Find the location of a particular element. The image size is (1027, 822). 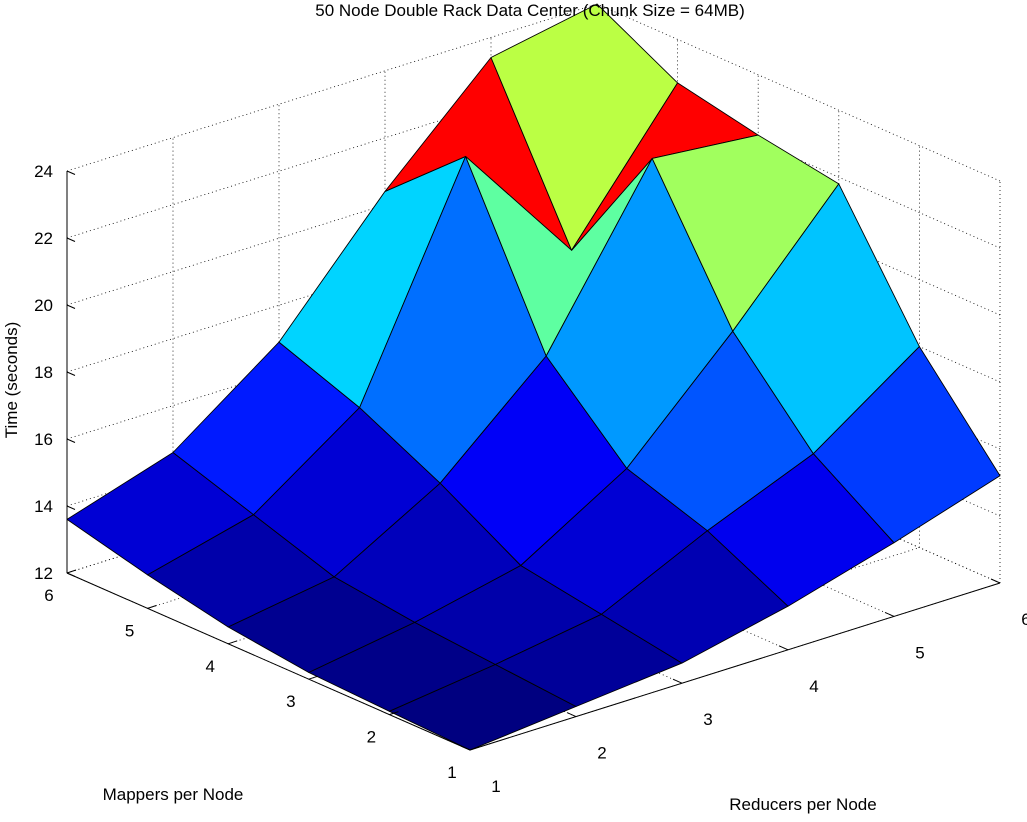

mappers-axis-label: Mappers per Node is located at coordinates (173, 794).